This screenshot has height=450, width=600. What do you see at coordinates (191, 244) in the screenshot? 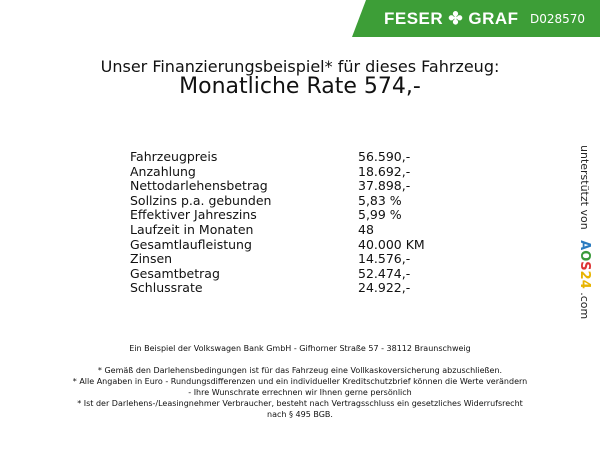
I see `row-label: Gesamtlaufleistung` at bounding box center [191, 244].